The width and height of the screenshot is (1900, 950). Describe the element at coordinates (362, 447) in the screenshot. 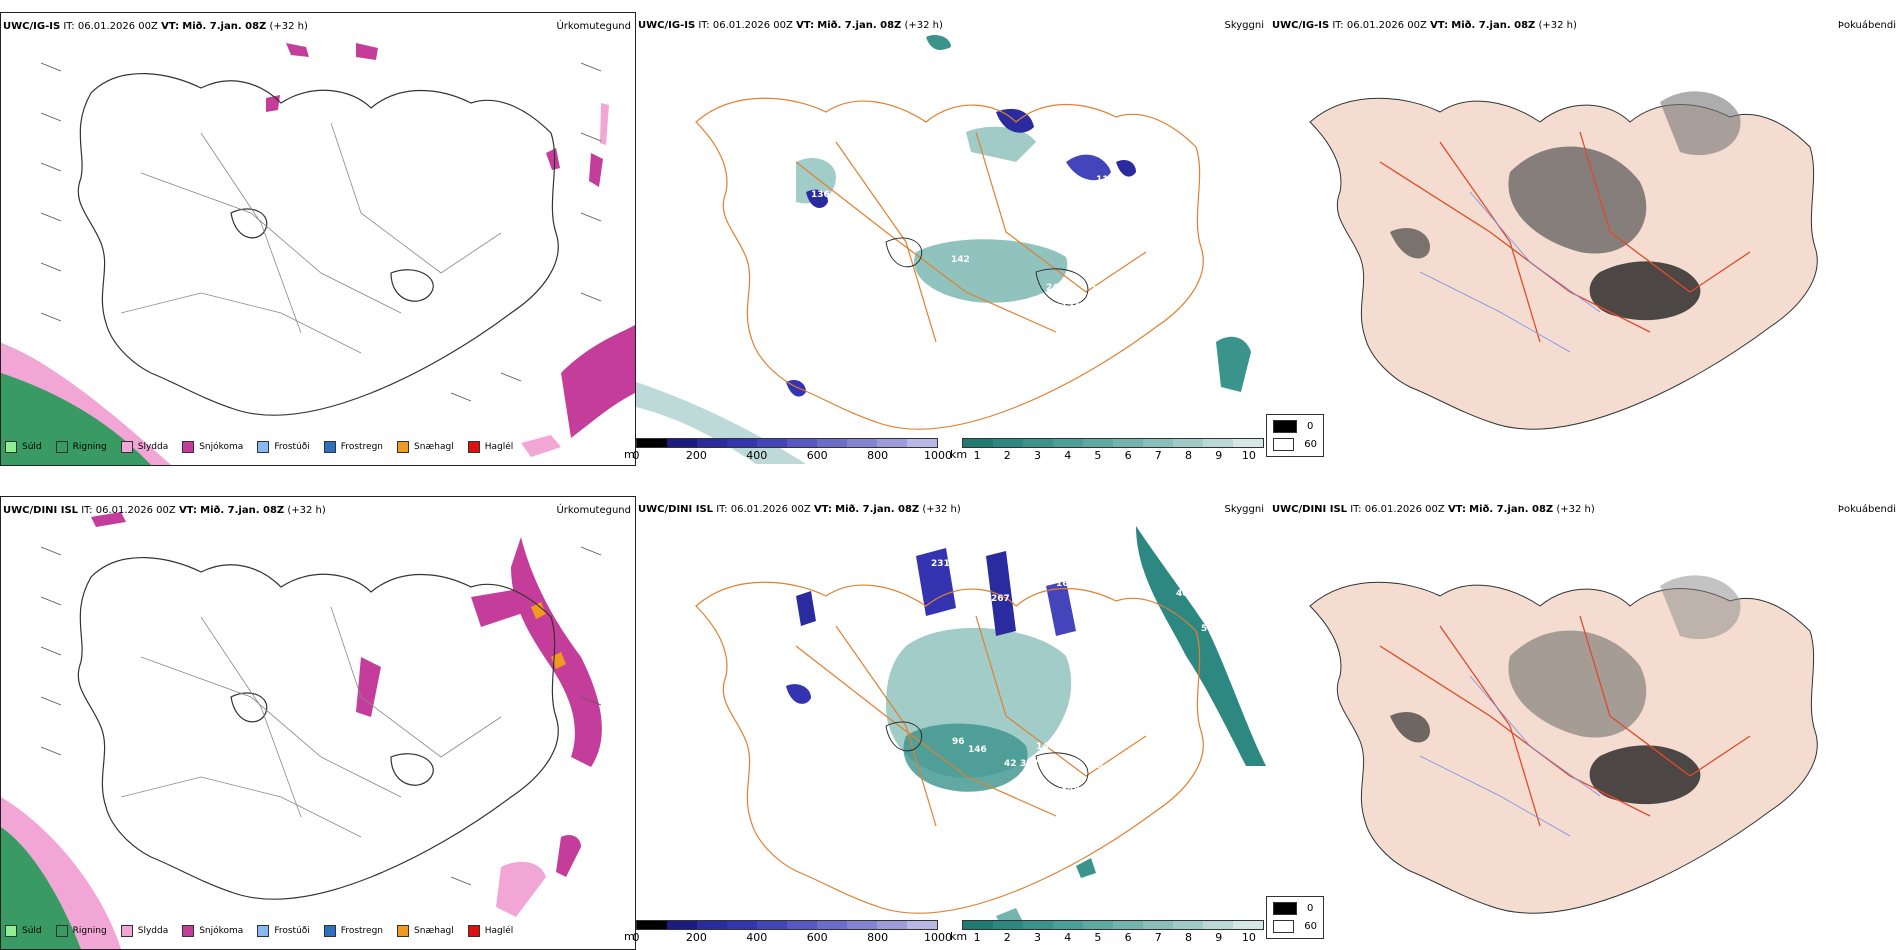

I see `legend-label: Frostregn` at that location.